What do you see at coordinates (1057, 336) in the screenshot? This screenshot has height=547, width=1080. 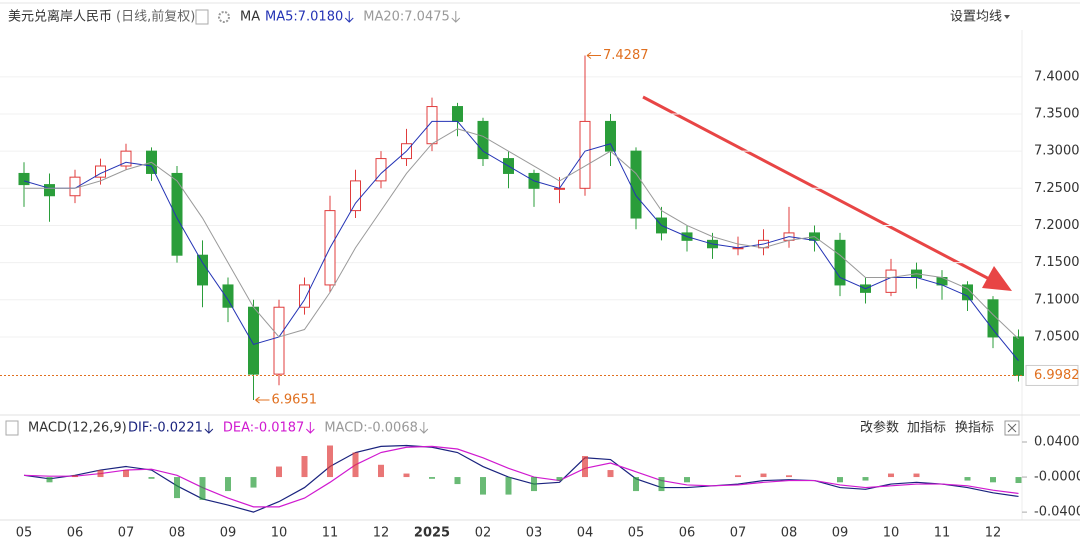 I see `y-tick-label: 7.0500` at bounding box center [1057, 336].